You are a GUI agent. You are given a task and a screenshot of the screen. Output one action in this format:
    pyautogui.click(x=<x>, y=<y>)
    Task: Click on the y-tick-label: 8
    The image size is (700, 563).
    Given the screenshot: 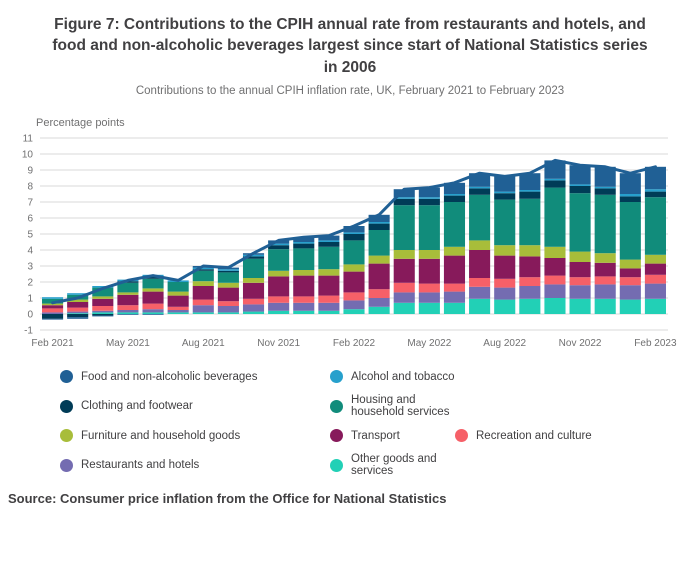 What is the action you would take?
    pyautogui.click(x=30, y=187)
    